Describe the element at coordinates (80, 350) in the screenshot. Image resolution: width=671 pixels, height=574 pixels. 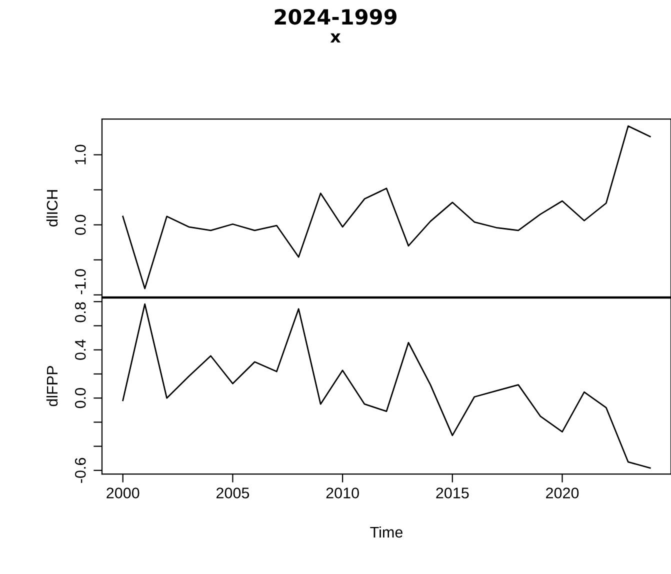
I see `y-tick-label: 0.4` at that location.